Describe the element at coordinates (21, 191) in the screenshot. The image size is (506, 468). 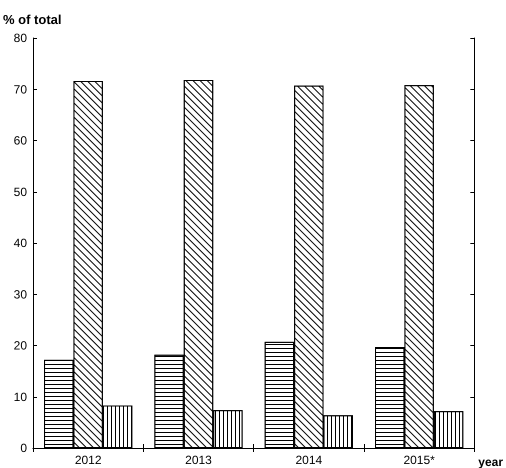
I see `y-tick-label: 50` at that location.